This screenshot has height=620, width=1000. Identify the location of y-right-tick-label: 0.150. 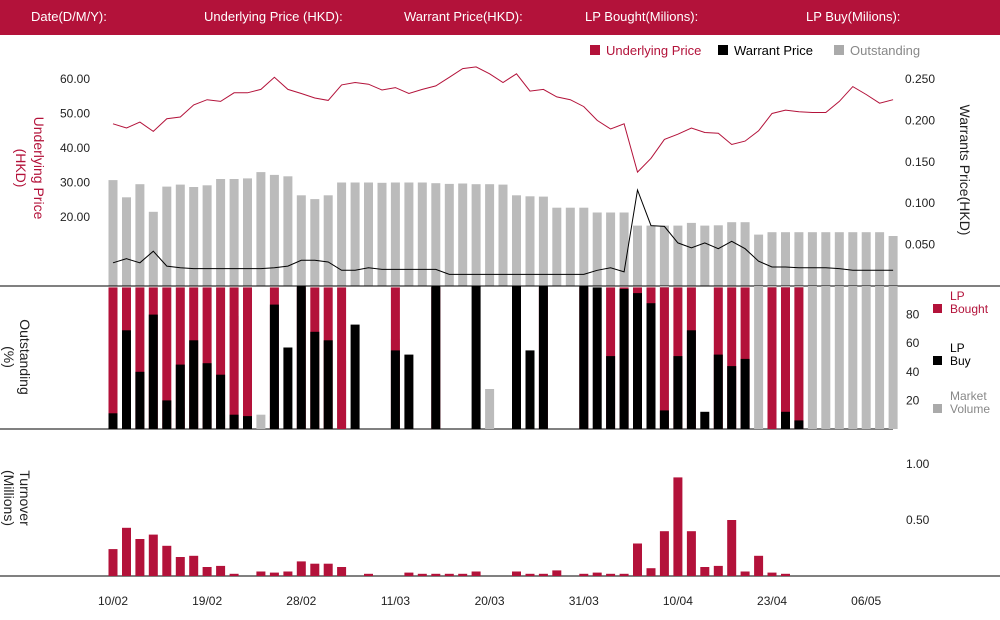
(920, 162).